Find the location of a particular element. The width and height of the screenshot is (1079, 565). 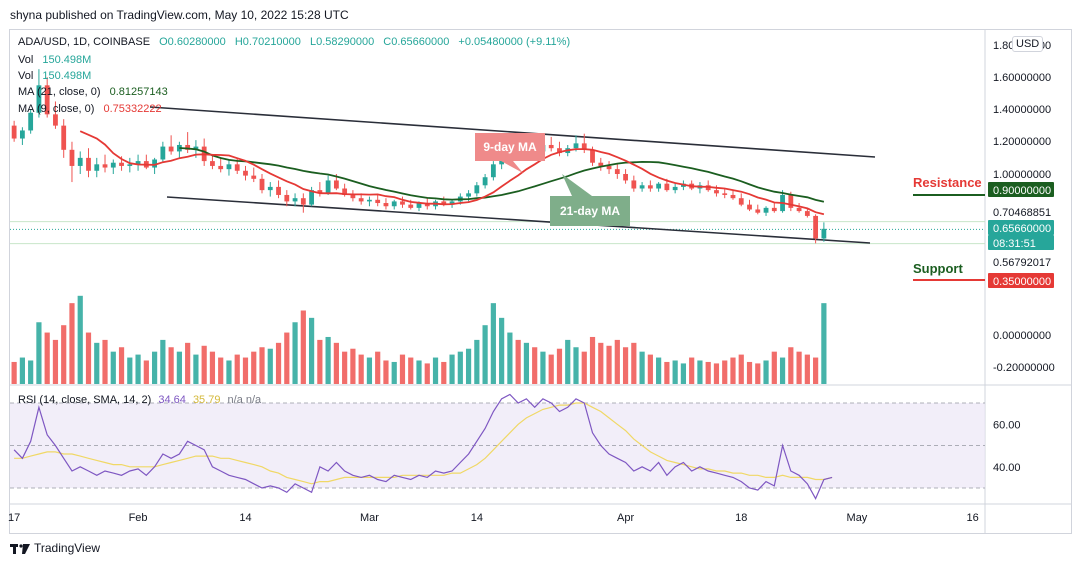

tradingview-footer: TradingView is located at coordinates (55, 548).